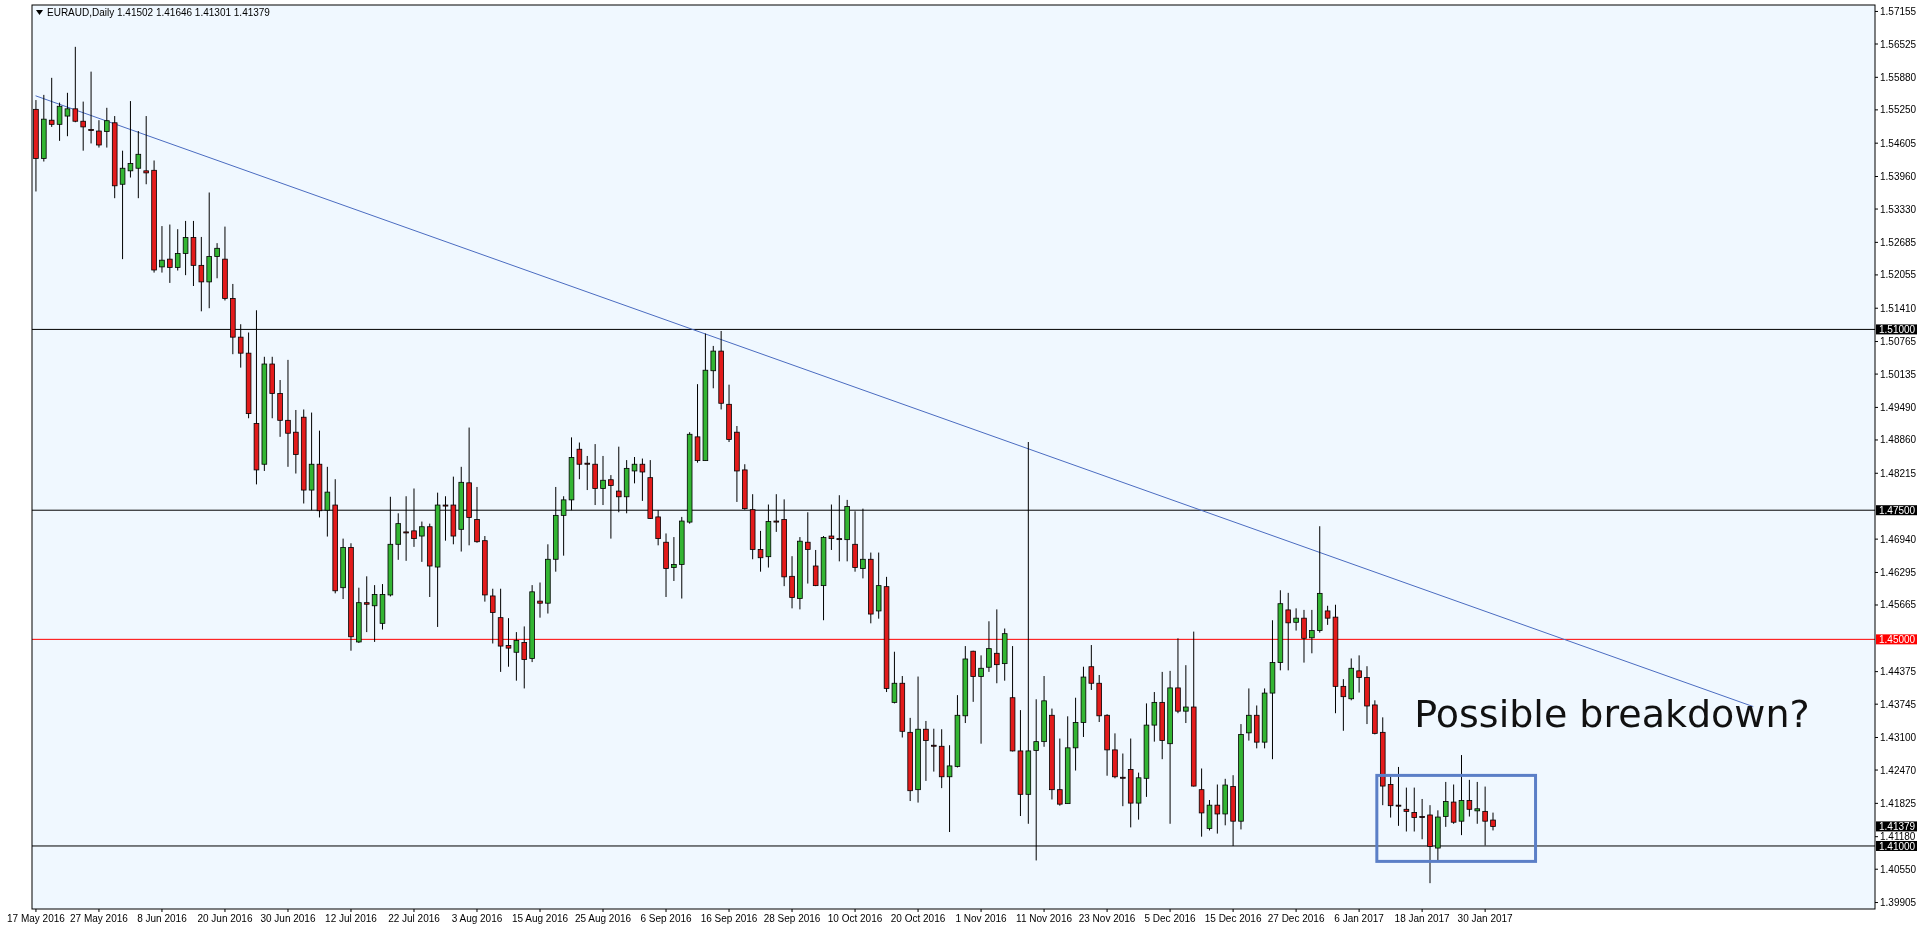 The width and height of the screenshot is (1920, 928). What do you see at coordinates (1612, 714) in the screenshot?
I see `annotation: Possible breakdown?` at bounding box center [1612, 714].